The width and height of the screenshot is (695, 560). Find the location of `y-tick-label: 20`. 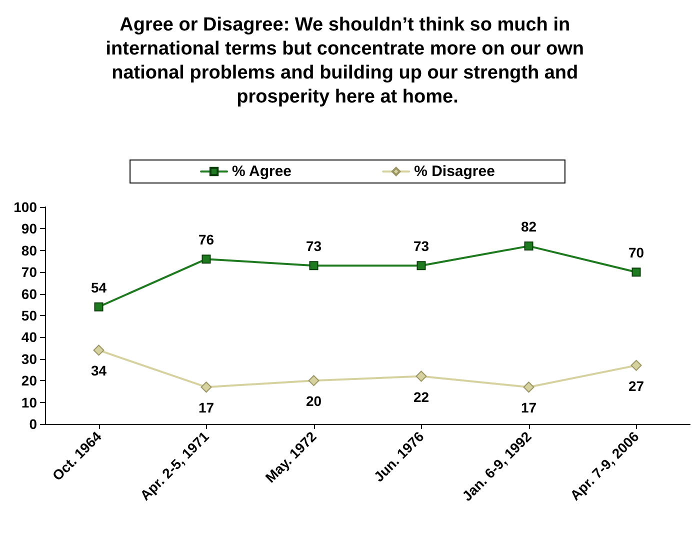

y-tick-label: 20 is located at coordinates (29, 380).